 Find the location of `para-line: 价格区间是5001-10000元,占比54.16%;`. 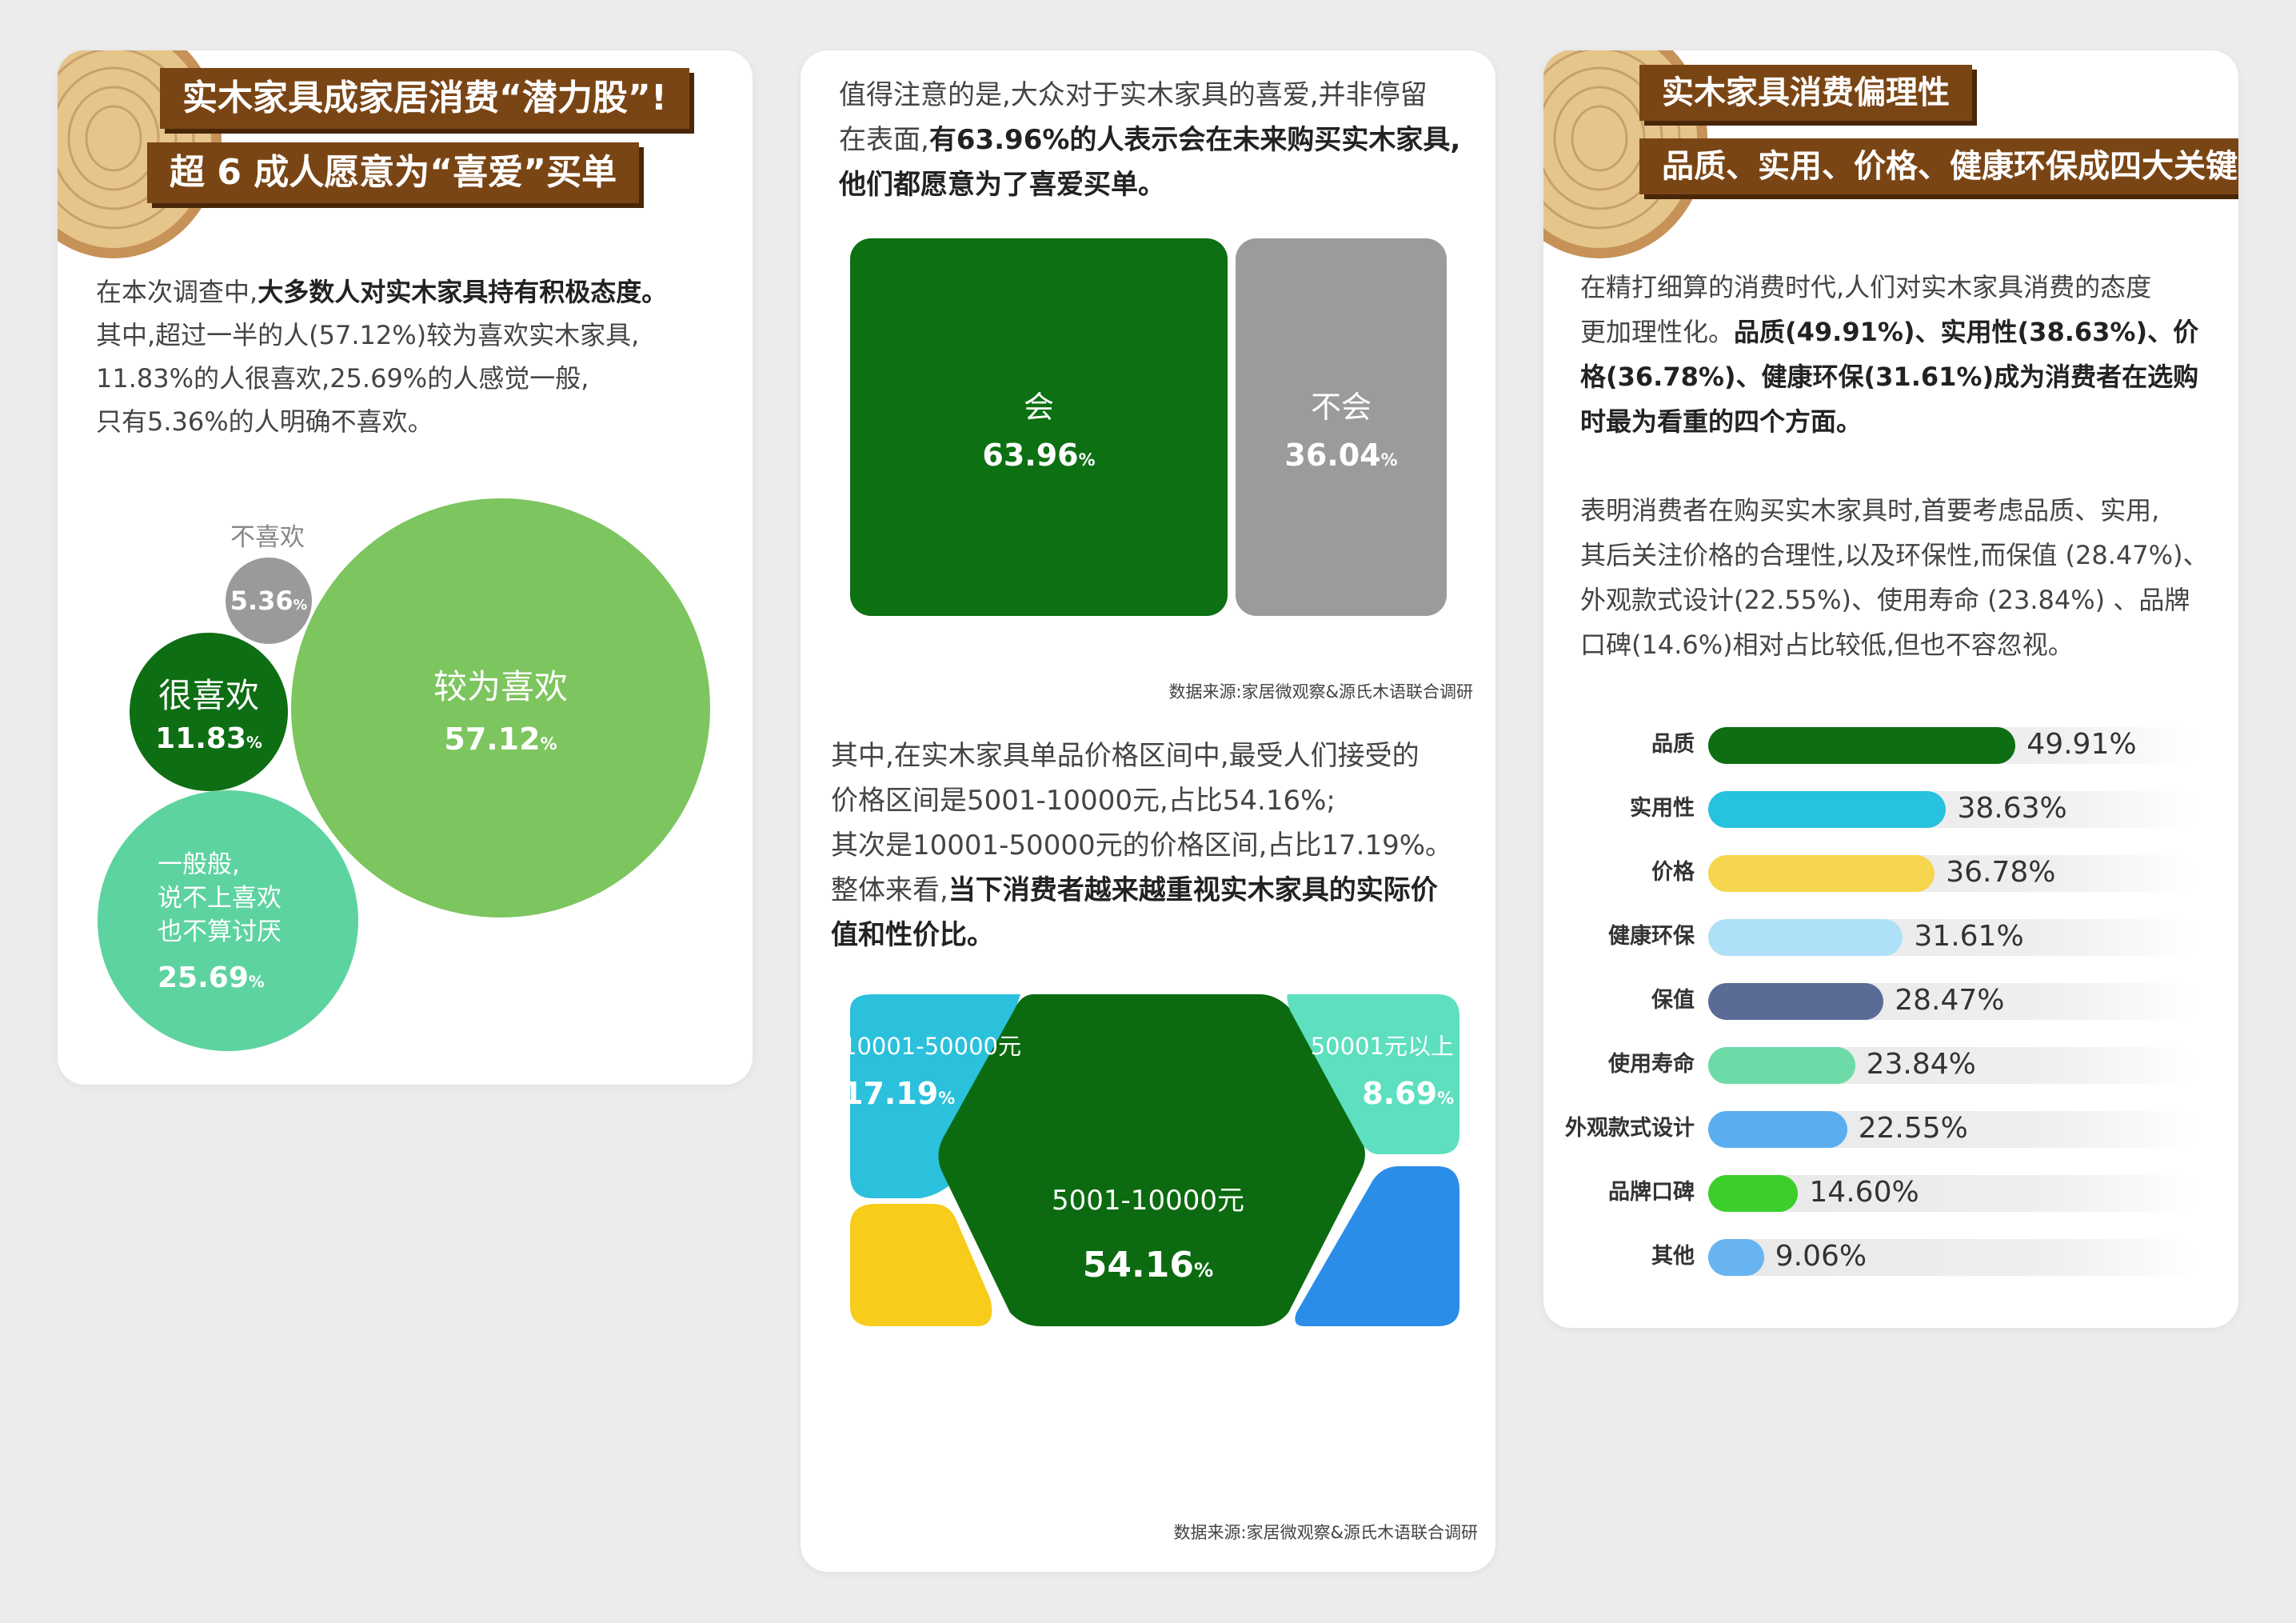

para-line: 价格区间是5001-10000元,占比54.16%; is located at coordinates (1083, 801).